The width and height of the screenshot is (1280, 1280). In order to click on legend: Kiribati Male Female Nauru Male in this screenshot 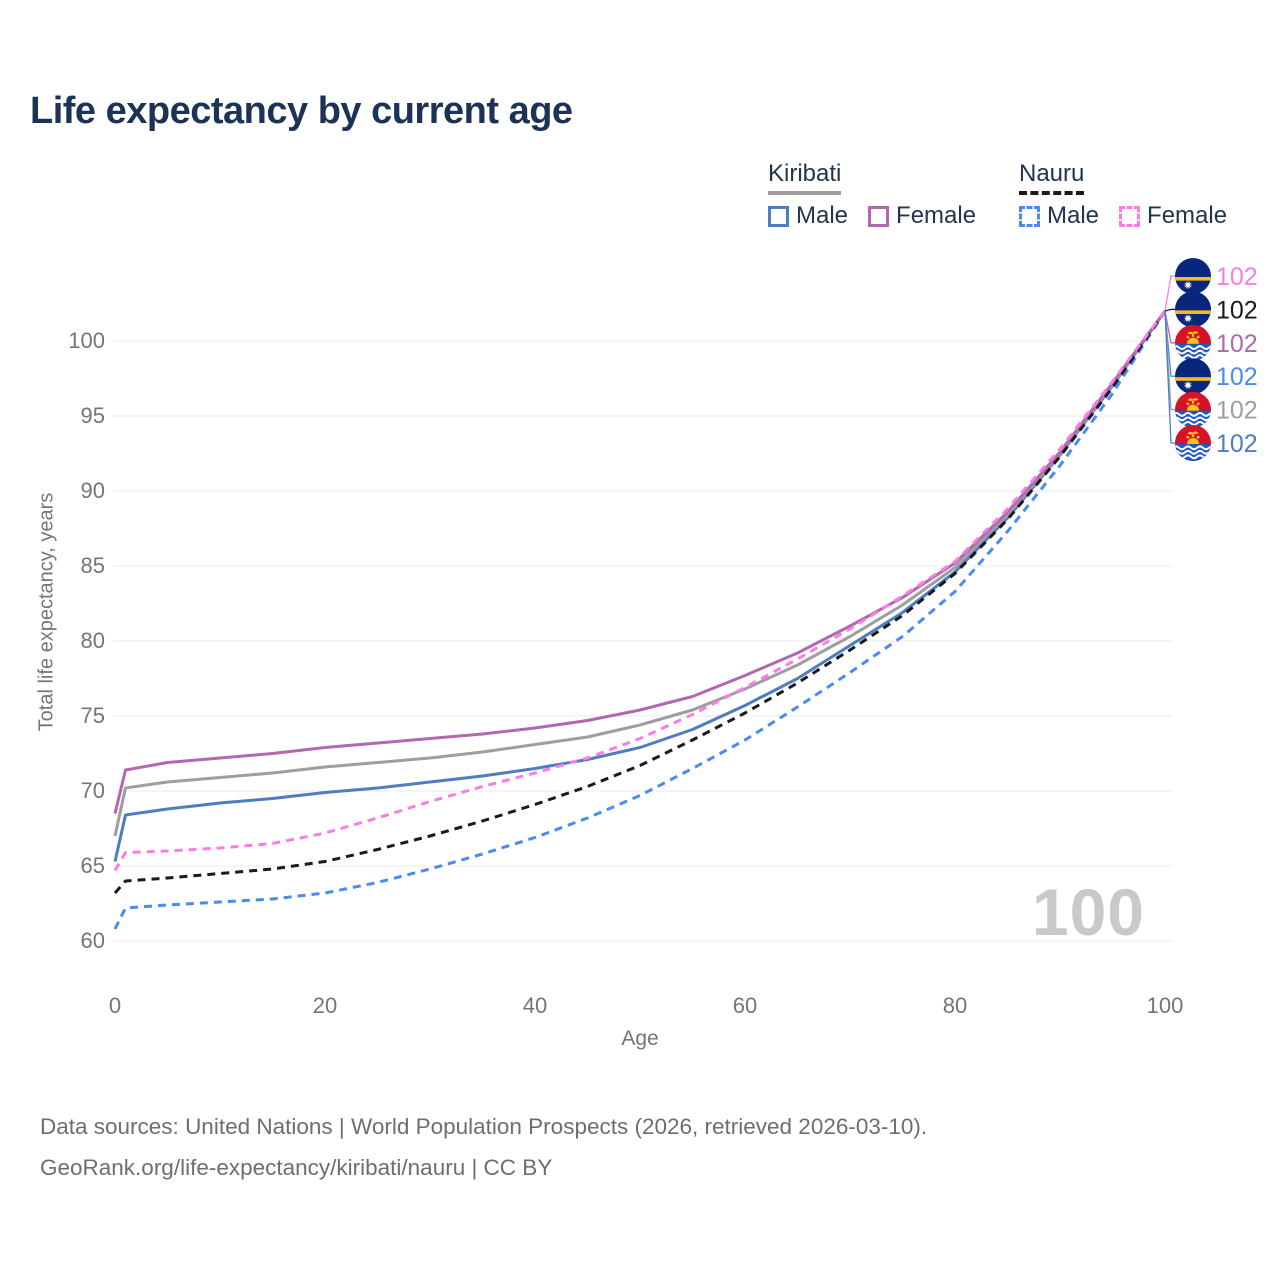, I will do `click(1018, 200)`.